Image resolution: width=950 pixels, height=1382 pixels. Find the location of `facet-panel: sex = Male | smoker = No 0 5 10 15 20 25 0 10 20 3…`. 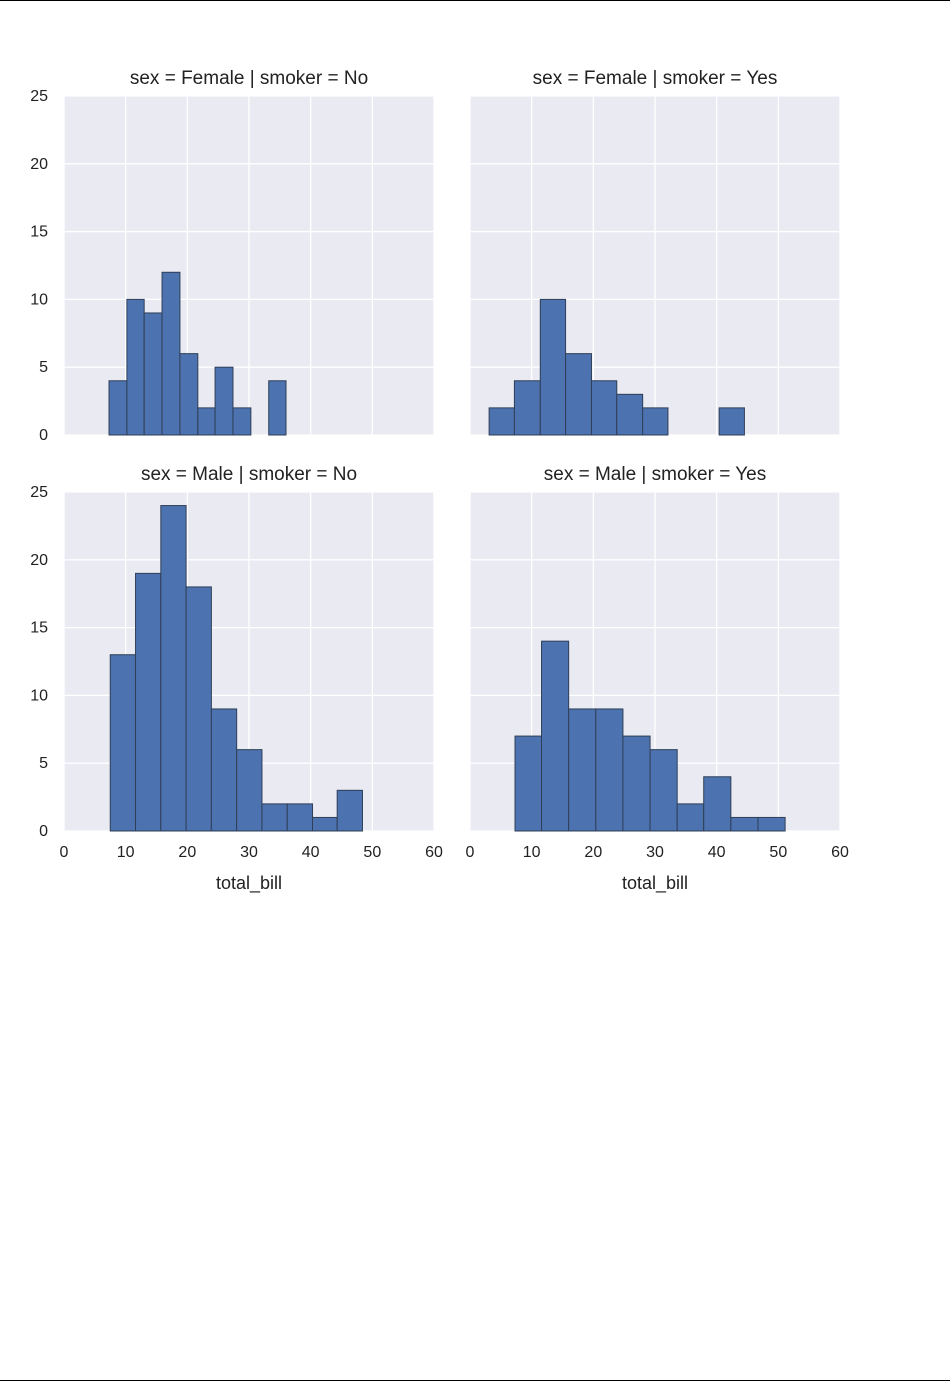

facet-panel: sex = Male | smoker = No 0 5 10 15 20 25 0 10 20 3… is located at coordinates (236, 679).